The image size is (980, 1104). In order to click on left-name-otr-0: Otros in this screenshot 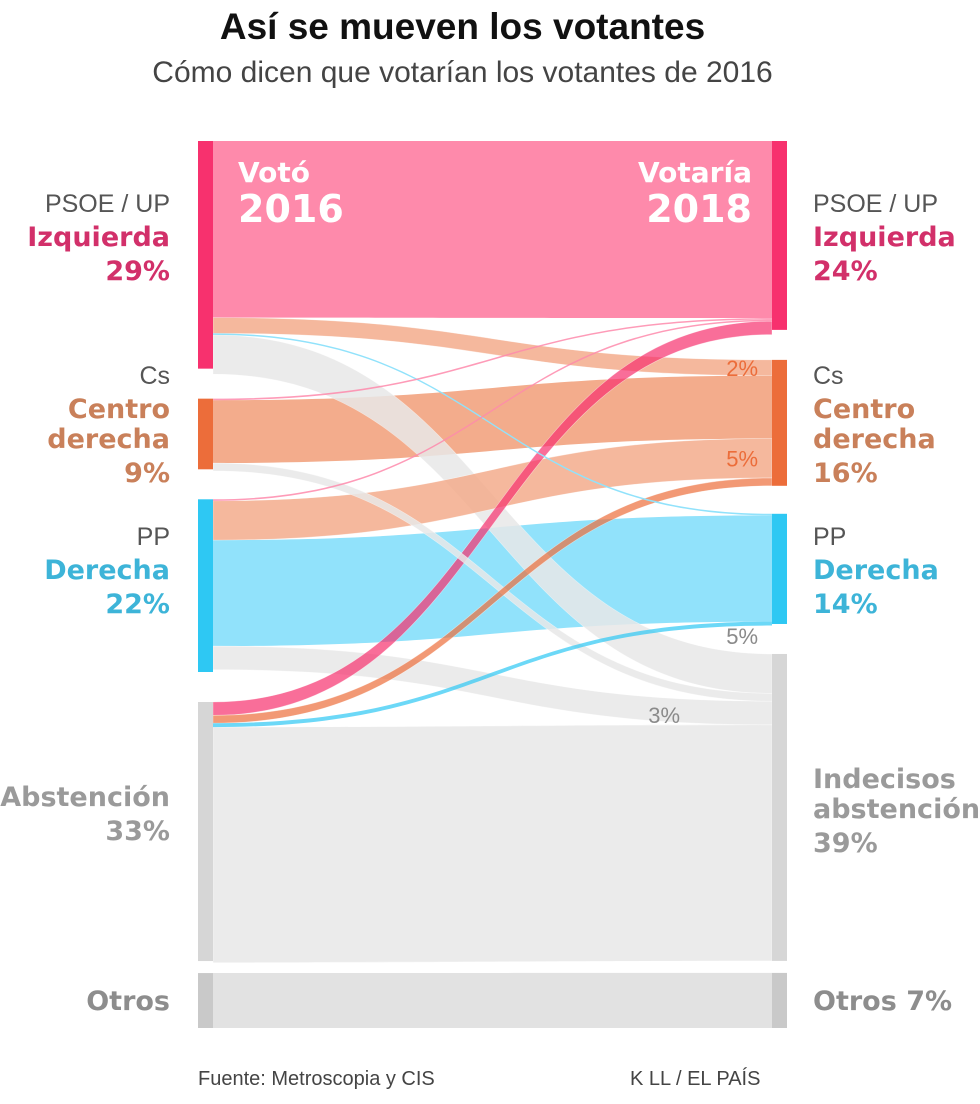, I will do `click(128, 1001)`.